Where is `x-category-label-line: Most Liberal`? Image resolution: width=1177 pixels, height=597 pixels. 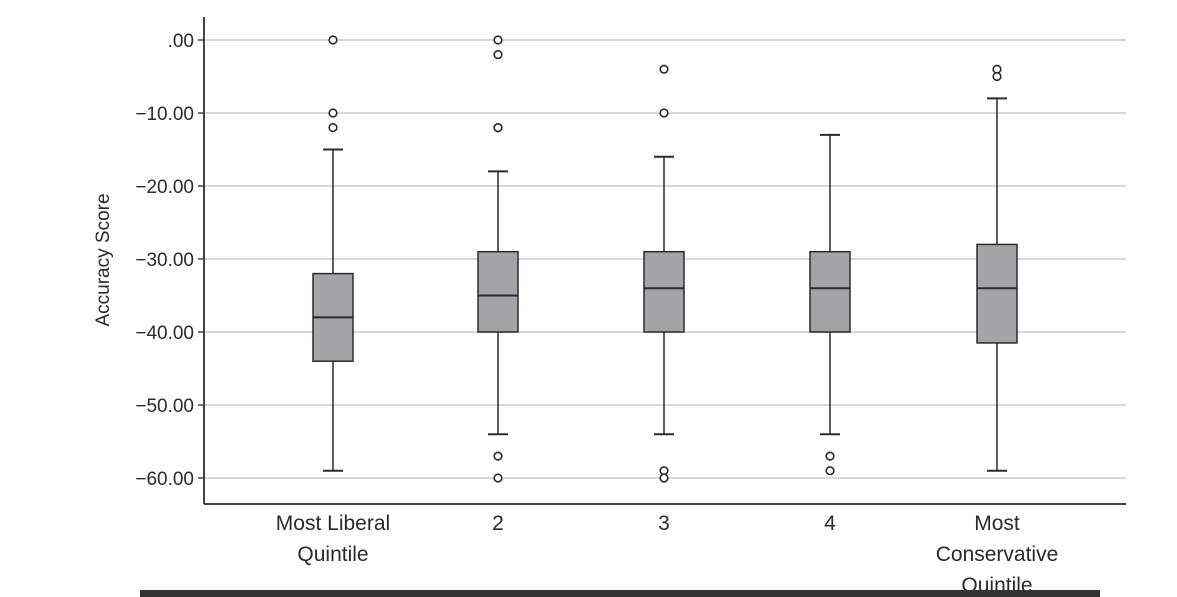 x-category-label-line: Most Liberal is located at coordinates (333, 523).